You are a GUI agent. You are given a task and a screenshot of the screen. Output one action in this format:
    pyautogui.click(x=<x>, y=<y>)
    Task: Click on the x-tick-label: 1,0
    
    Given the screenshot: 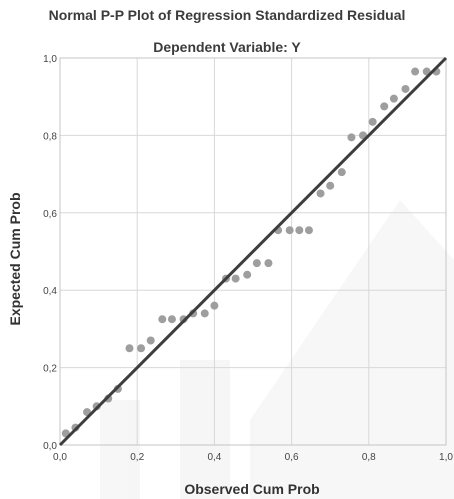 What is the action you would take?
    pyautogui.click(x=446, y=457)
    